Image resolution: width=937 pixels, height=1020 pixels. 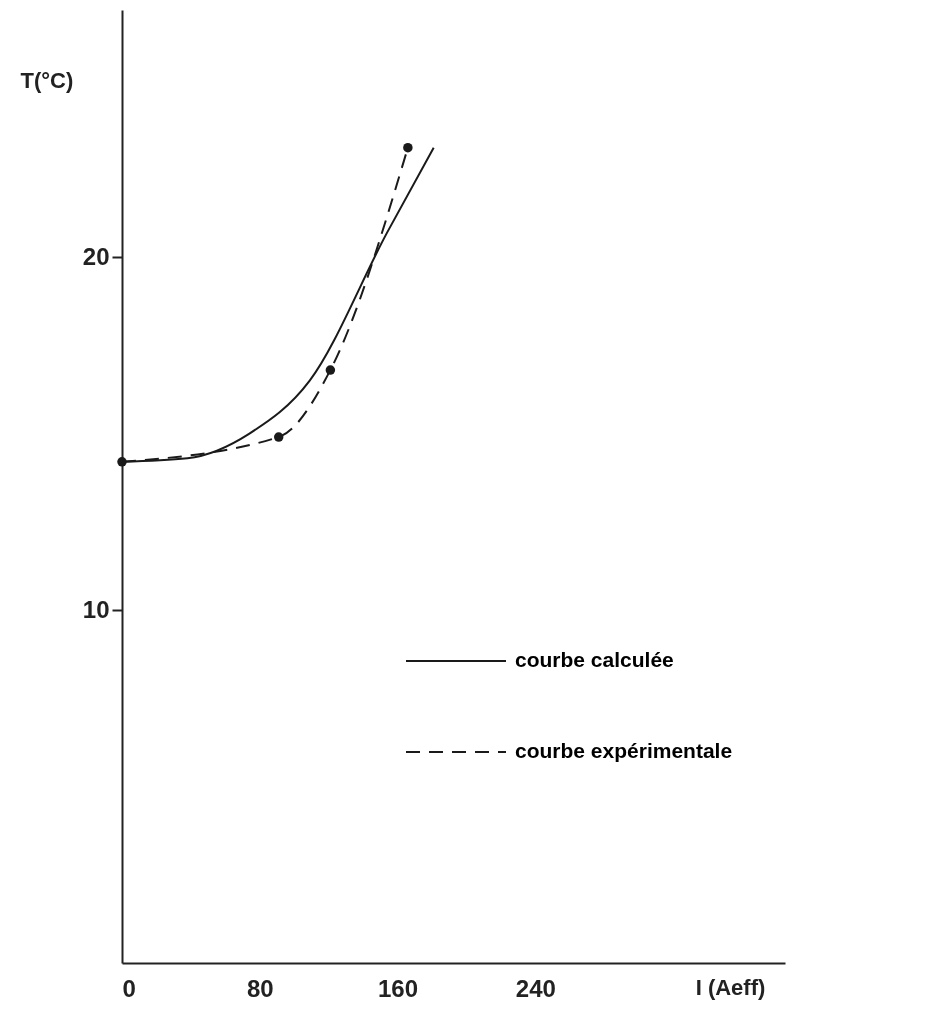 I want to click on y-tick-label: 10, so click(x=96, y=609).